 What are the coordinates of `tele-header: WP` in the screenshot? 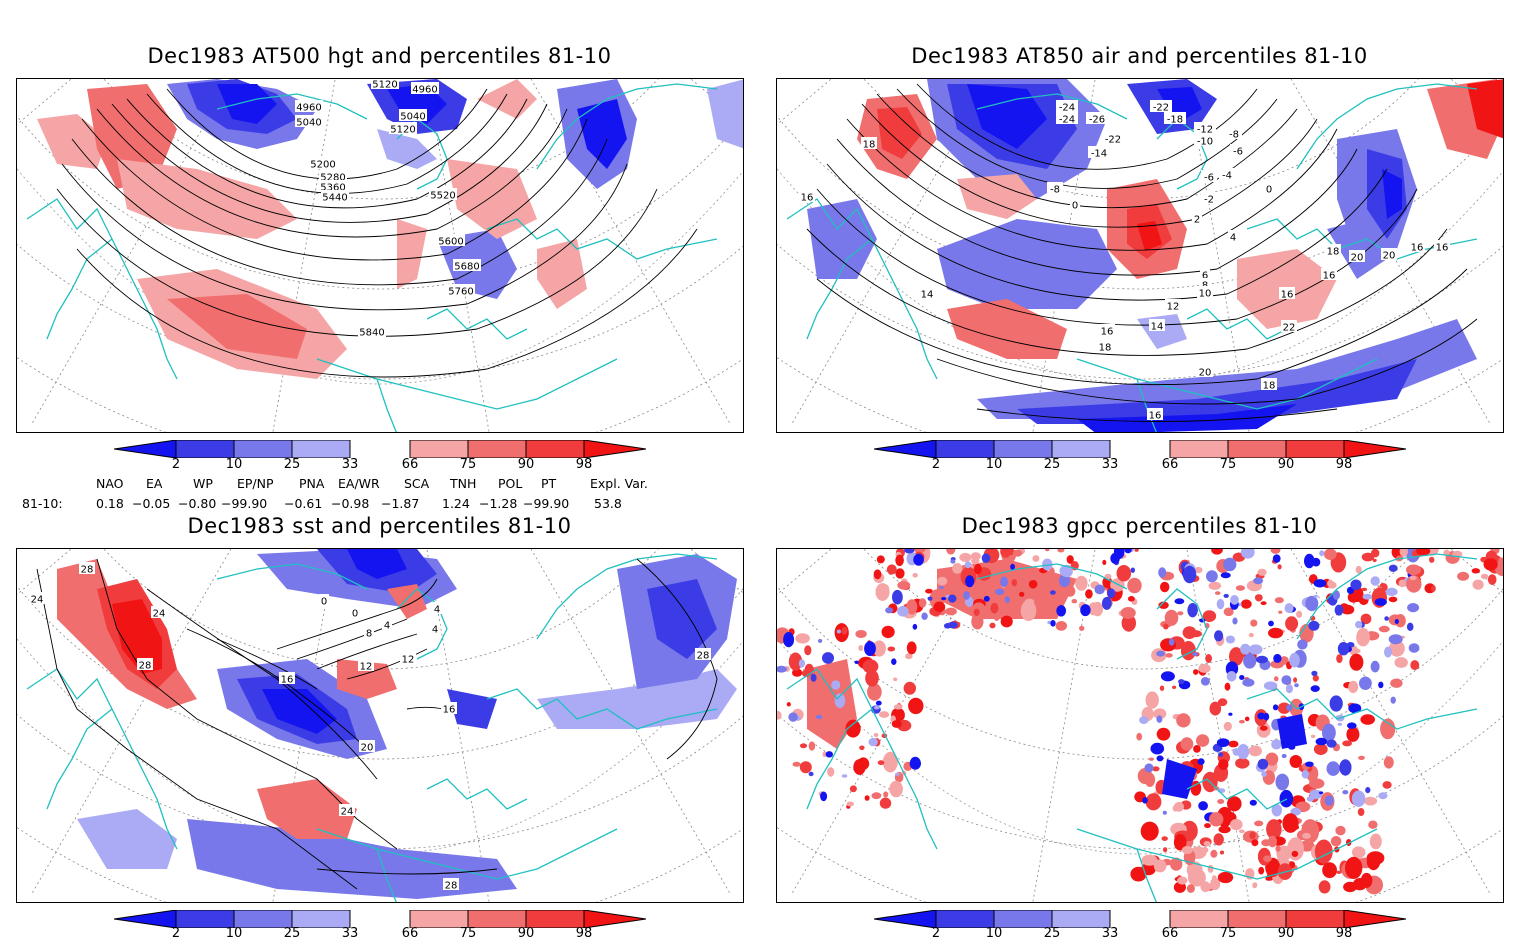 It's located at (203, 483).